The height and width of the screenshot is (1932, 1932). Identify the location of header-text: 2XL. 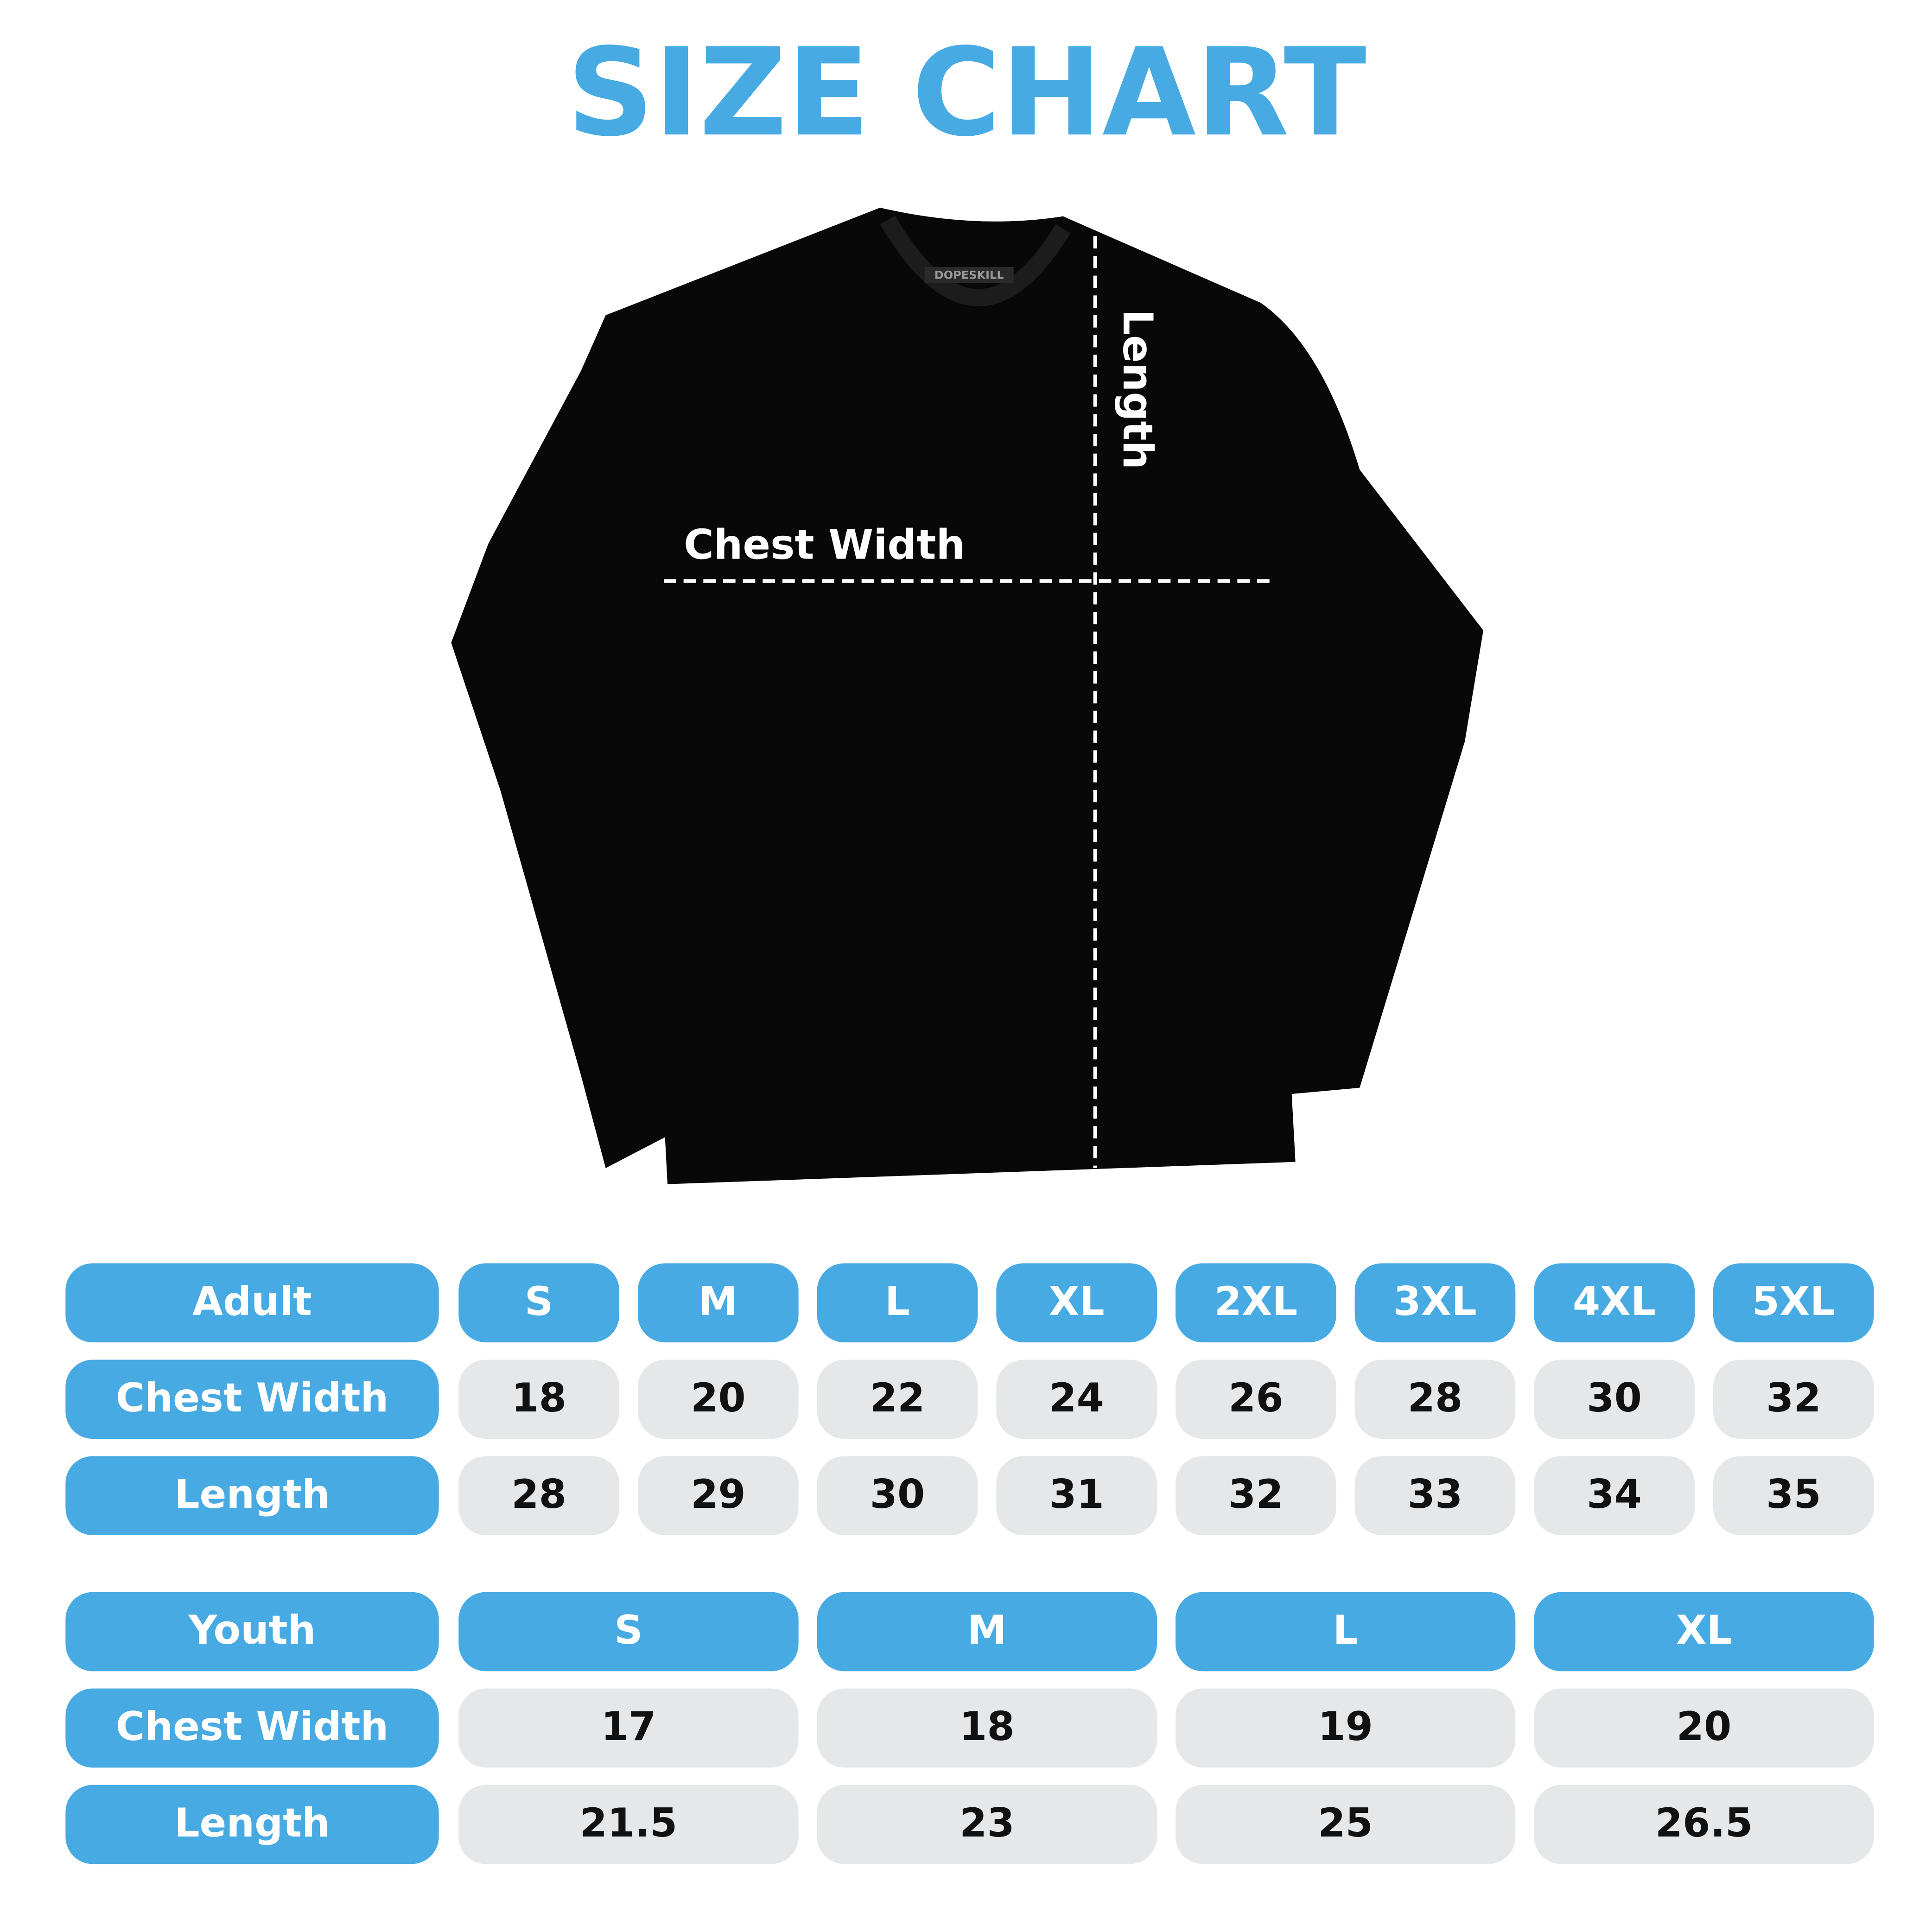
(1256, 1302).